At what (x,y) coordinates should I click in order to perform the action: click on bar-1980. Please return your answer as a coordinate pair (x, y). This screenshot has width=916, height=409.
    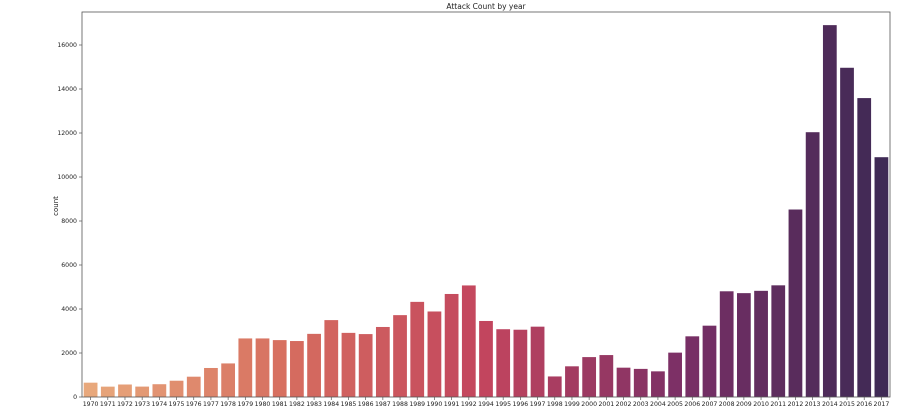
    Looking at the image, I should click on (262, 367).